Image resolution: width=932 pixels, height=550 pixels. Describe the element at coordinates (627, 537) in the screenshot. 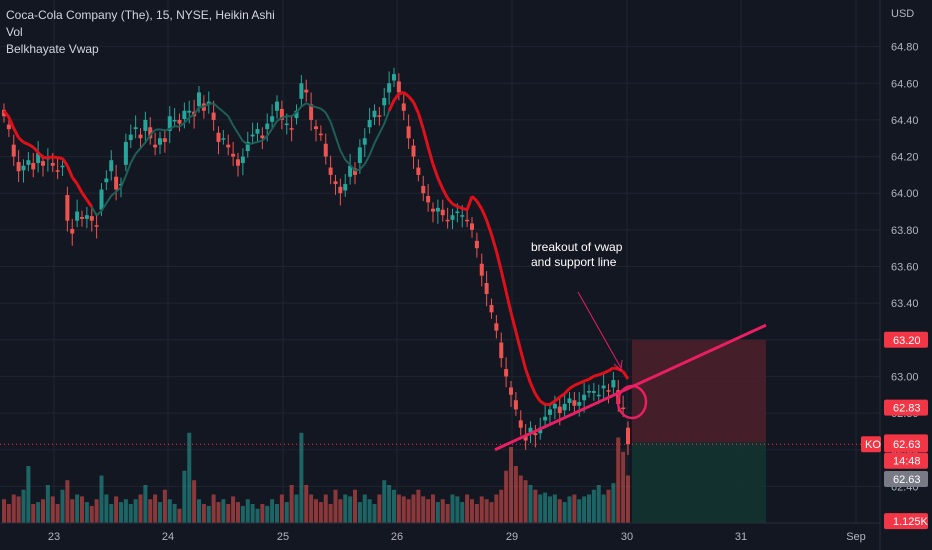

I see `time-tick-label: 30` at that location.